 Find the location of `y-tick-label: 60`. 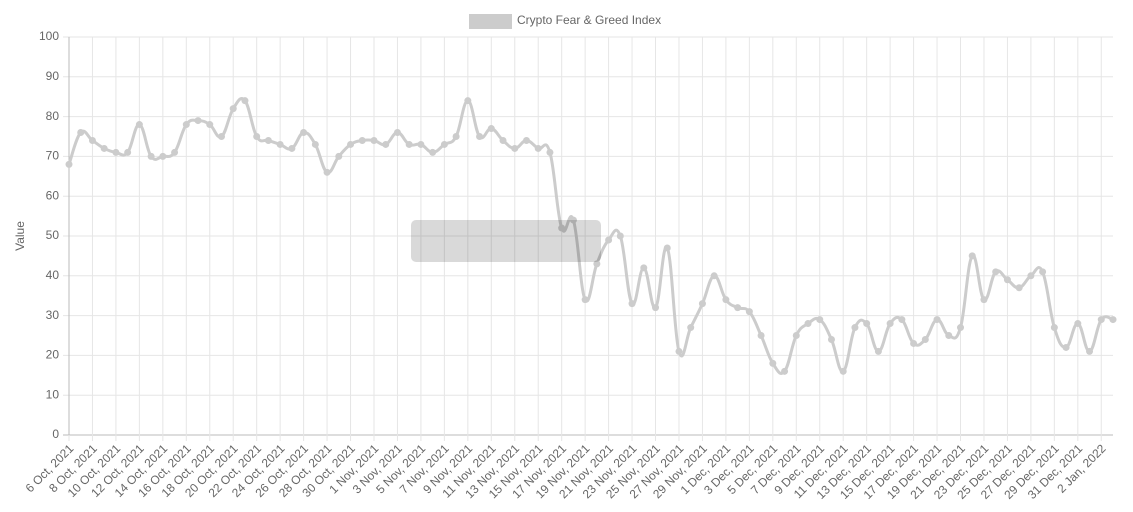

y-tick-label: 60 is located at coordinates (53, 195).